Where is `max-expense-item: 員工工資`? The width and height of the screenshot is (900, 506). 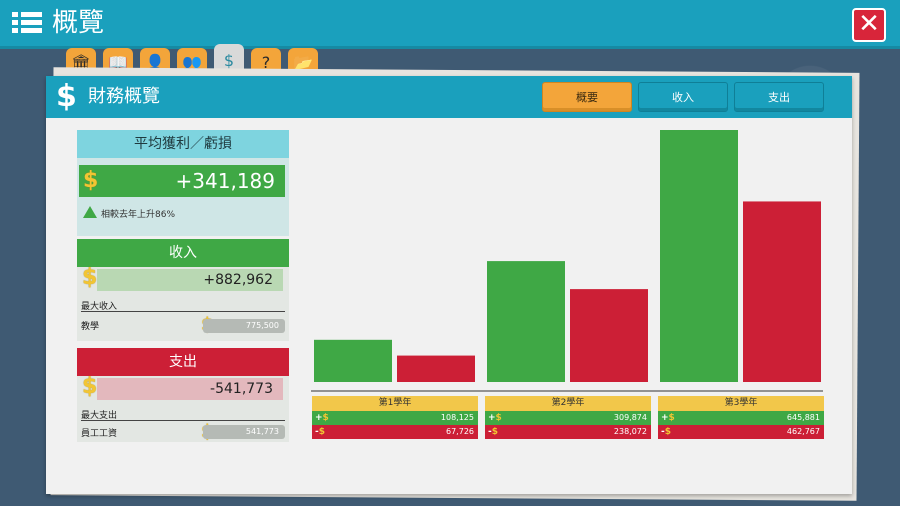 max-expense-item: 員工工資 is located at coordinates (99, 434).